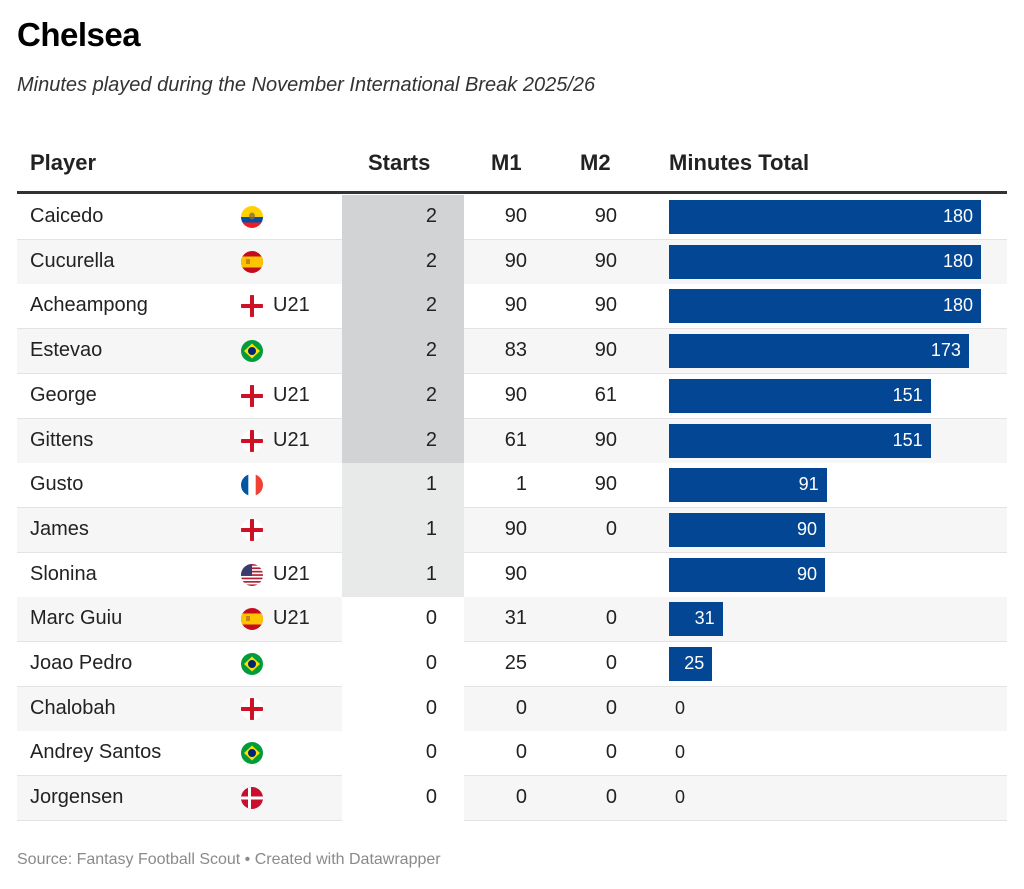 Image resolution: width=1024 pixels, height=889 pixels. Describe the element at coordinates (63, 573) in the screenshot. I see `player-name: Slonina` at that location.